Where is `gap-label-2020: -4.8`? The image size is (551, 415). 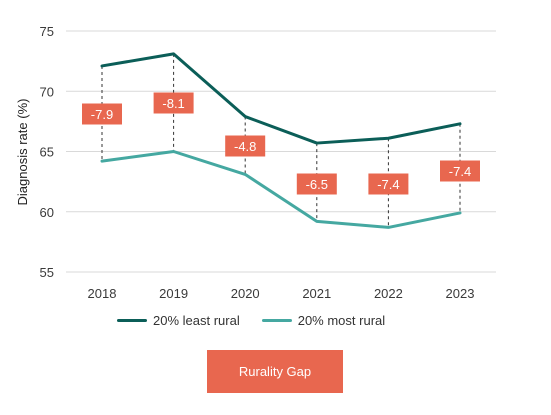 gap-label-2020: -4.8 is located at coordinates (245, 146).